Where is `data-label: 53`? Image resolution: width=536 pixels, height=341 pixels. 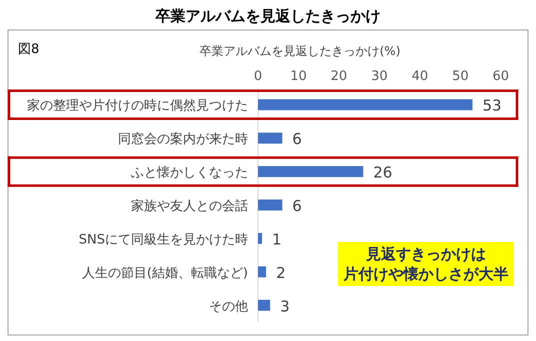
data-label: 53 is located at coordinates (492, 105).